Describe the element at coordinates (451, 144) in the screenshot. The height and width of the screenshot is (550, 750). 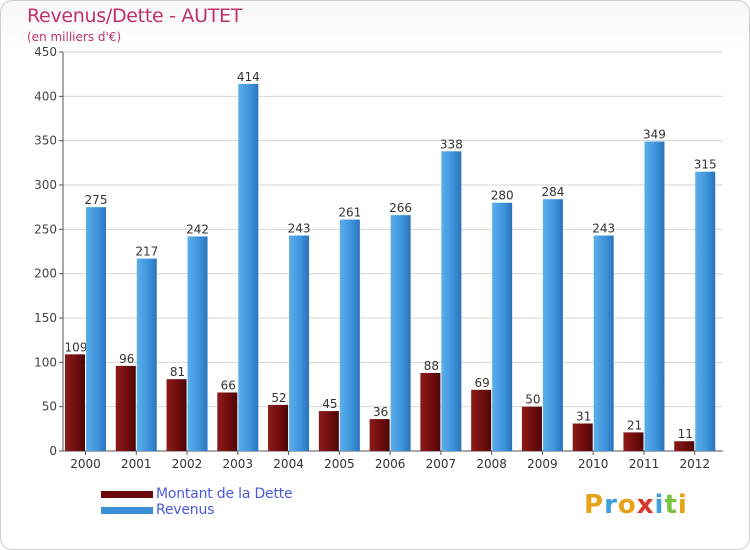
I see `data-label-revenue: 338` at that location.